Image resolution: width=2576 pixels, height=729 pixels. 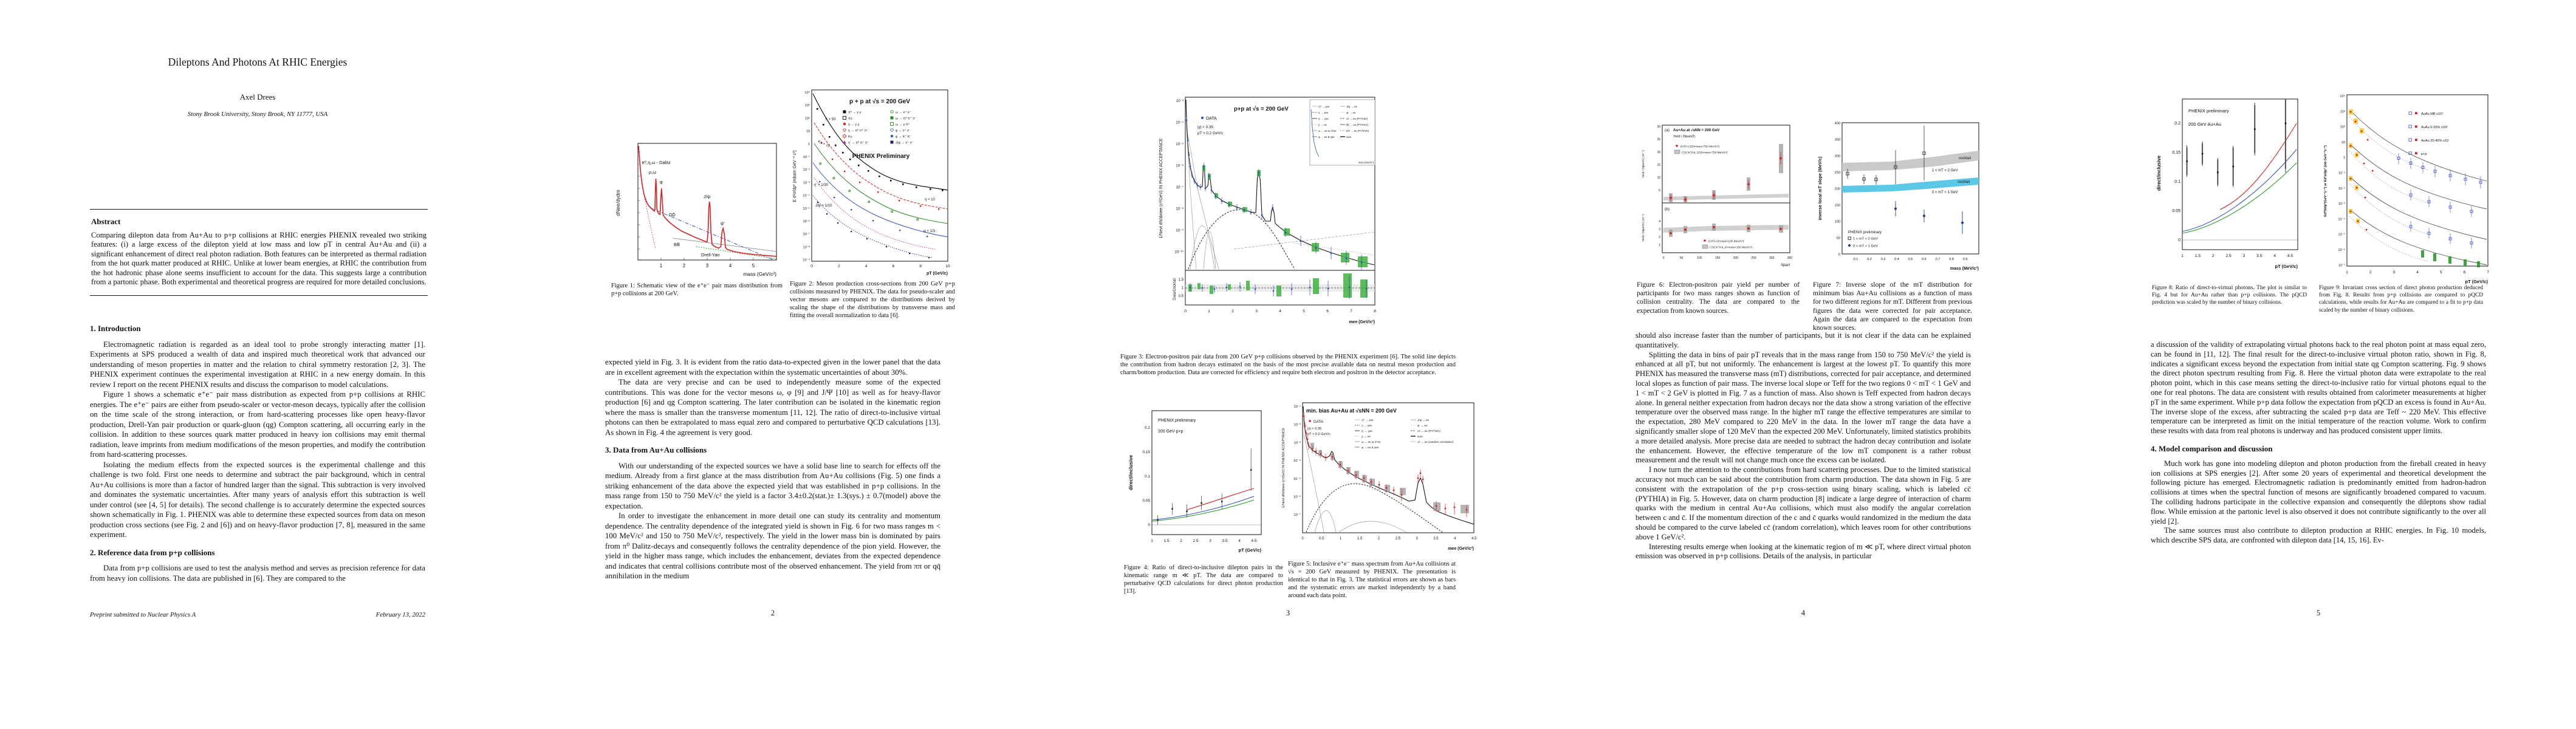 What do you see at coordinates (143, 614) in the screenshot?
I see `footer-preprint: Preprint submitted to Nuclear Physics A` at bounding box center [143, 614].